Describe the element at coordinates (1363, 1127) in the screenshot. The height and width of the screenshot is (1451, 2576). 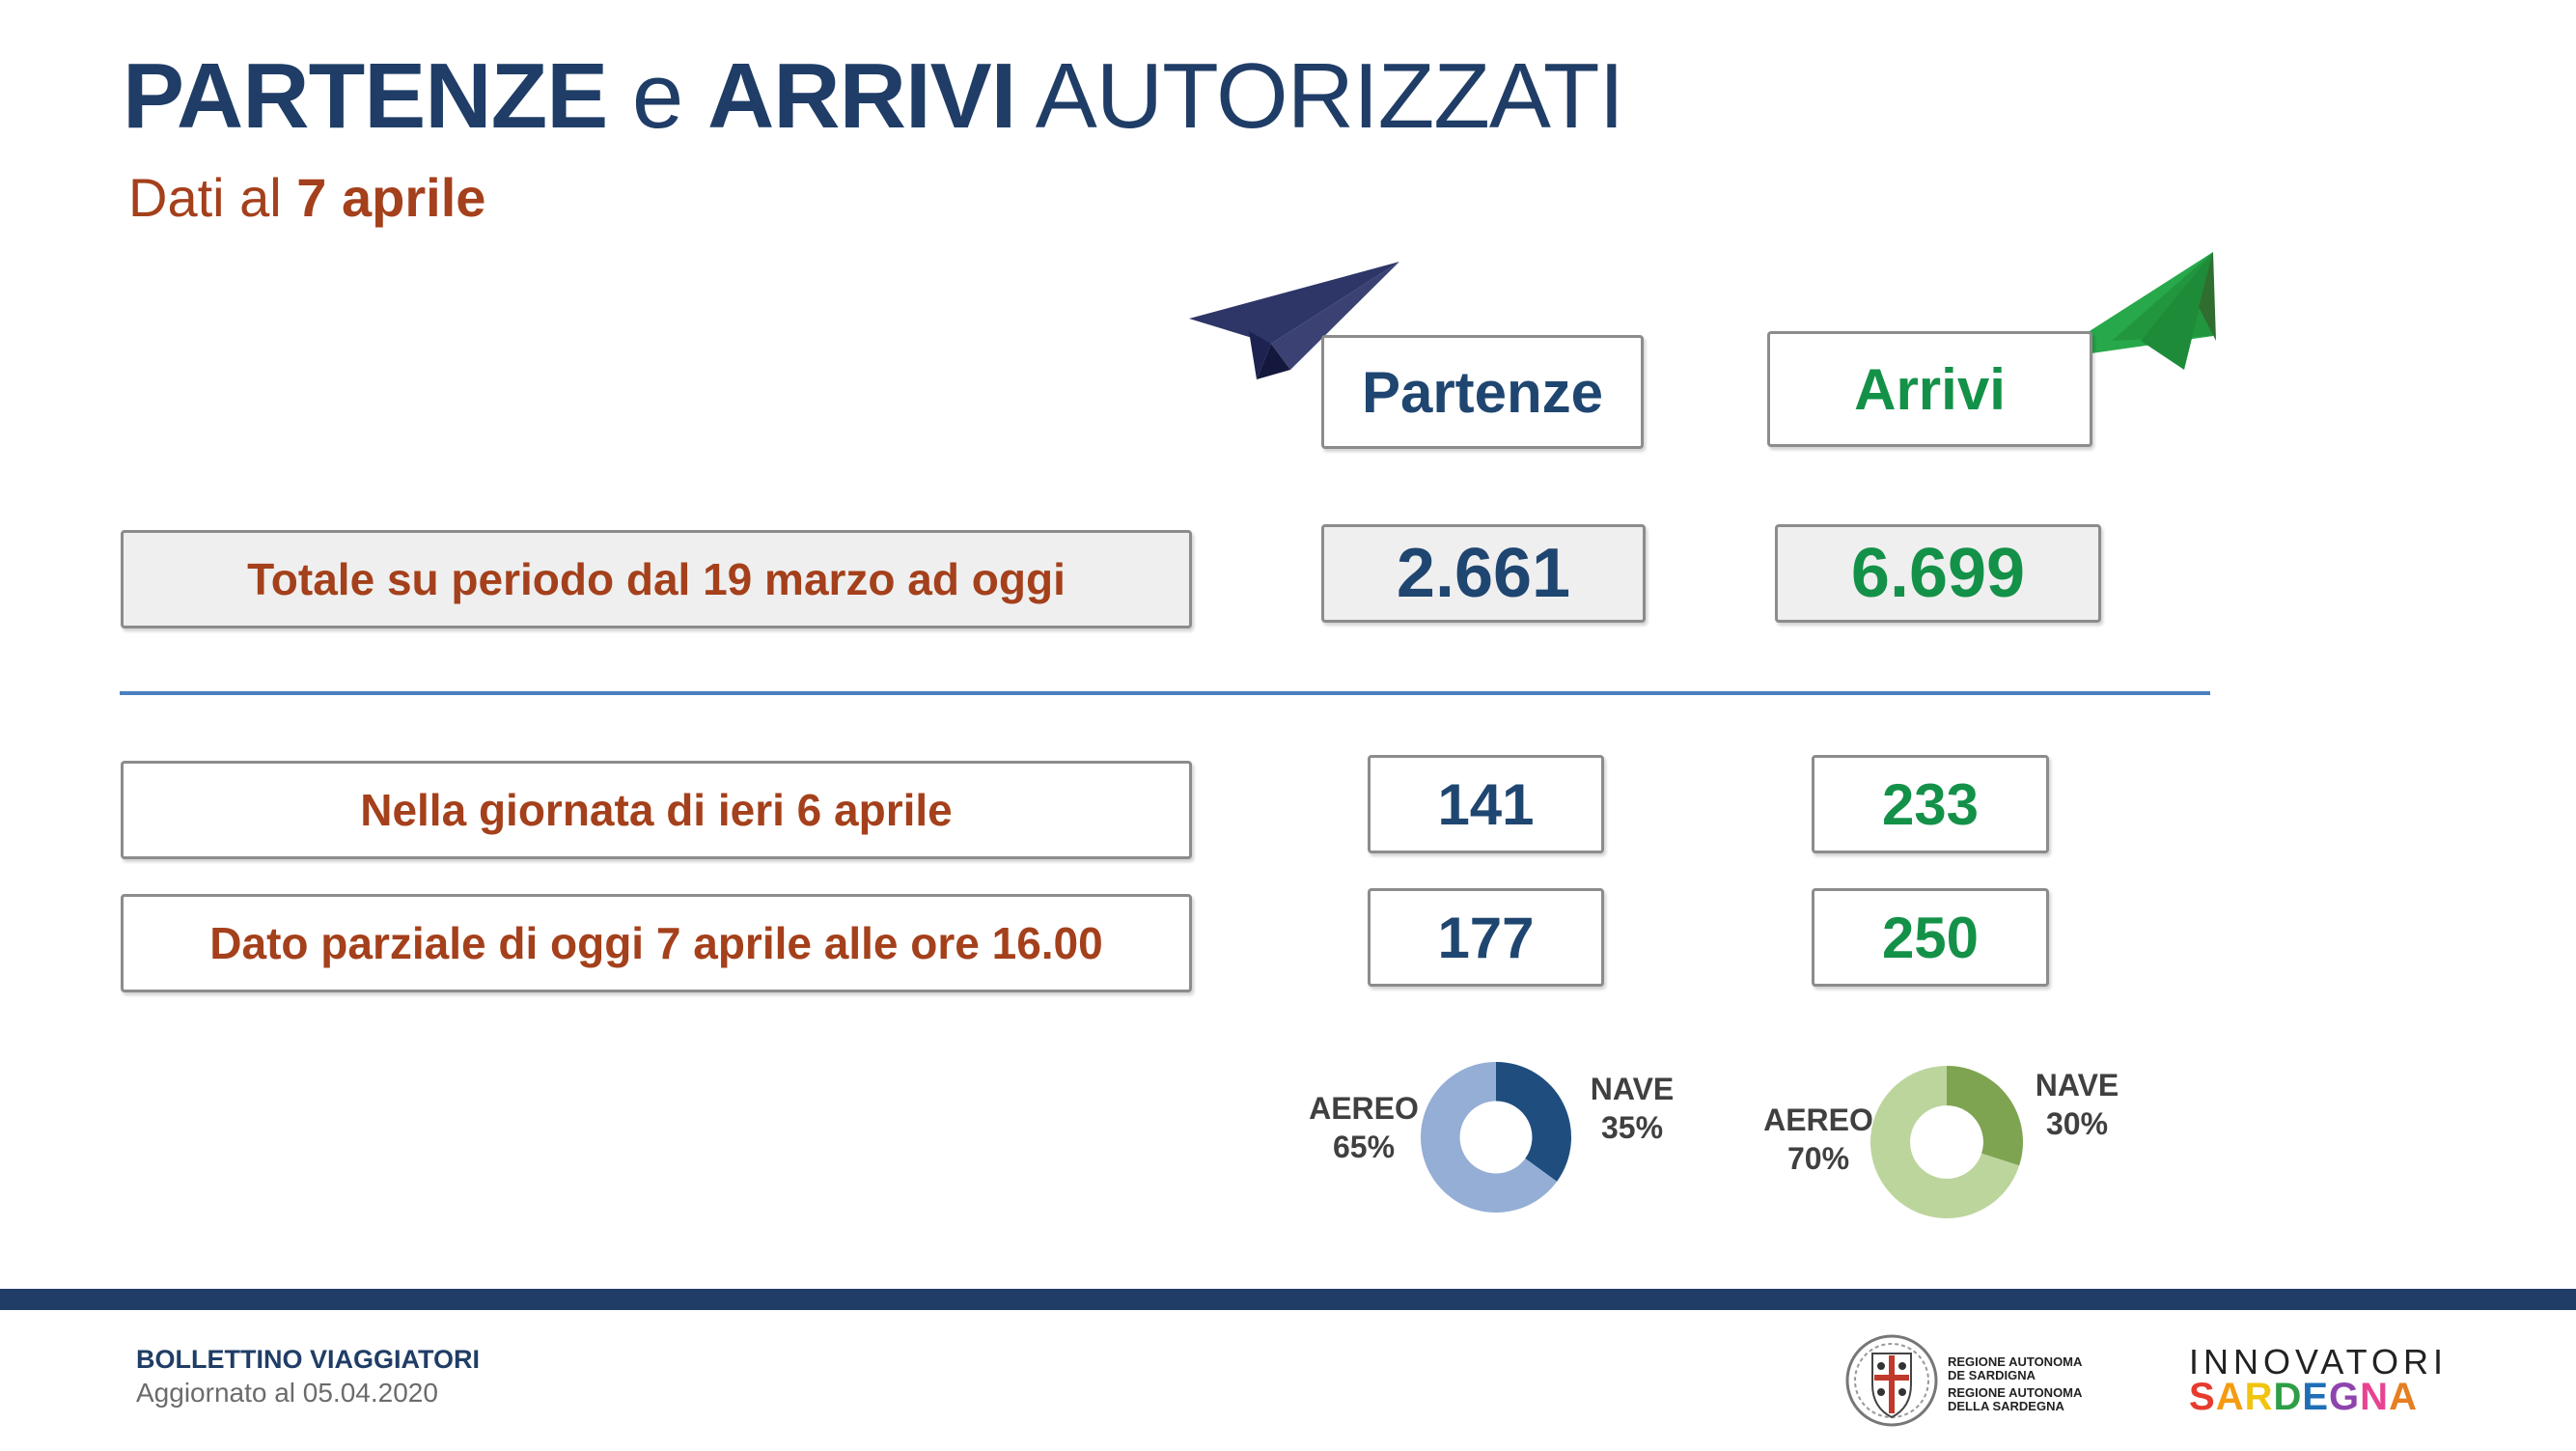
I see `donut-label-aereo: AEREO 65%` at that location.